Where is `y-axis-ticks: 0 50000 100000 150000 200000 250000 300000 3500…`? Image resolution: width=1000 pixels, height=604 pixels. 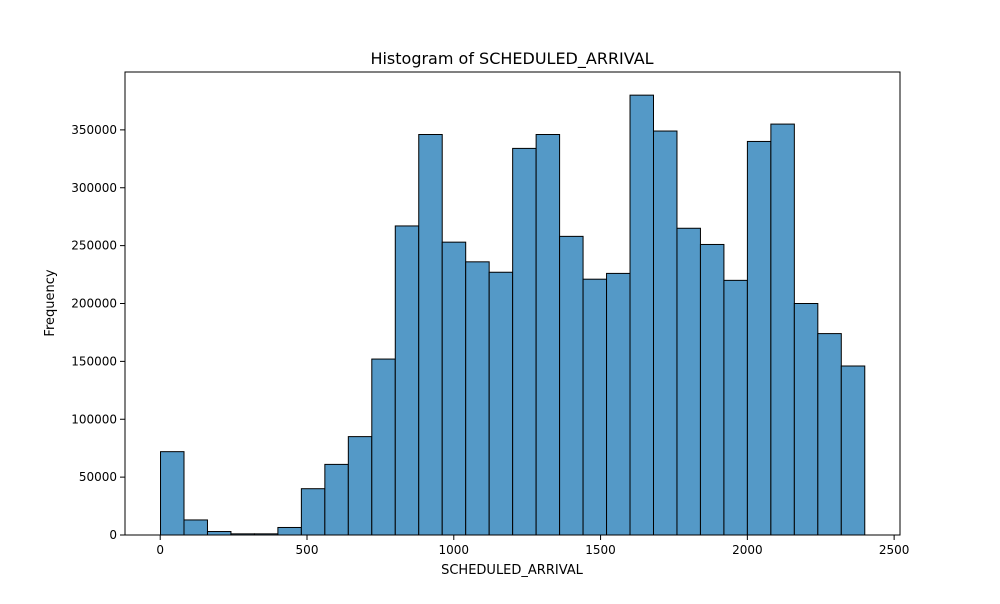 y-axis-ticks: 0 50000 100000 150000 200000 250000 300000 3500… is located at coordinates (98, 332).